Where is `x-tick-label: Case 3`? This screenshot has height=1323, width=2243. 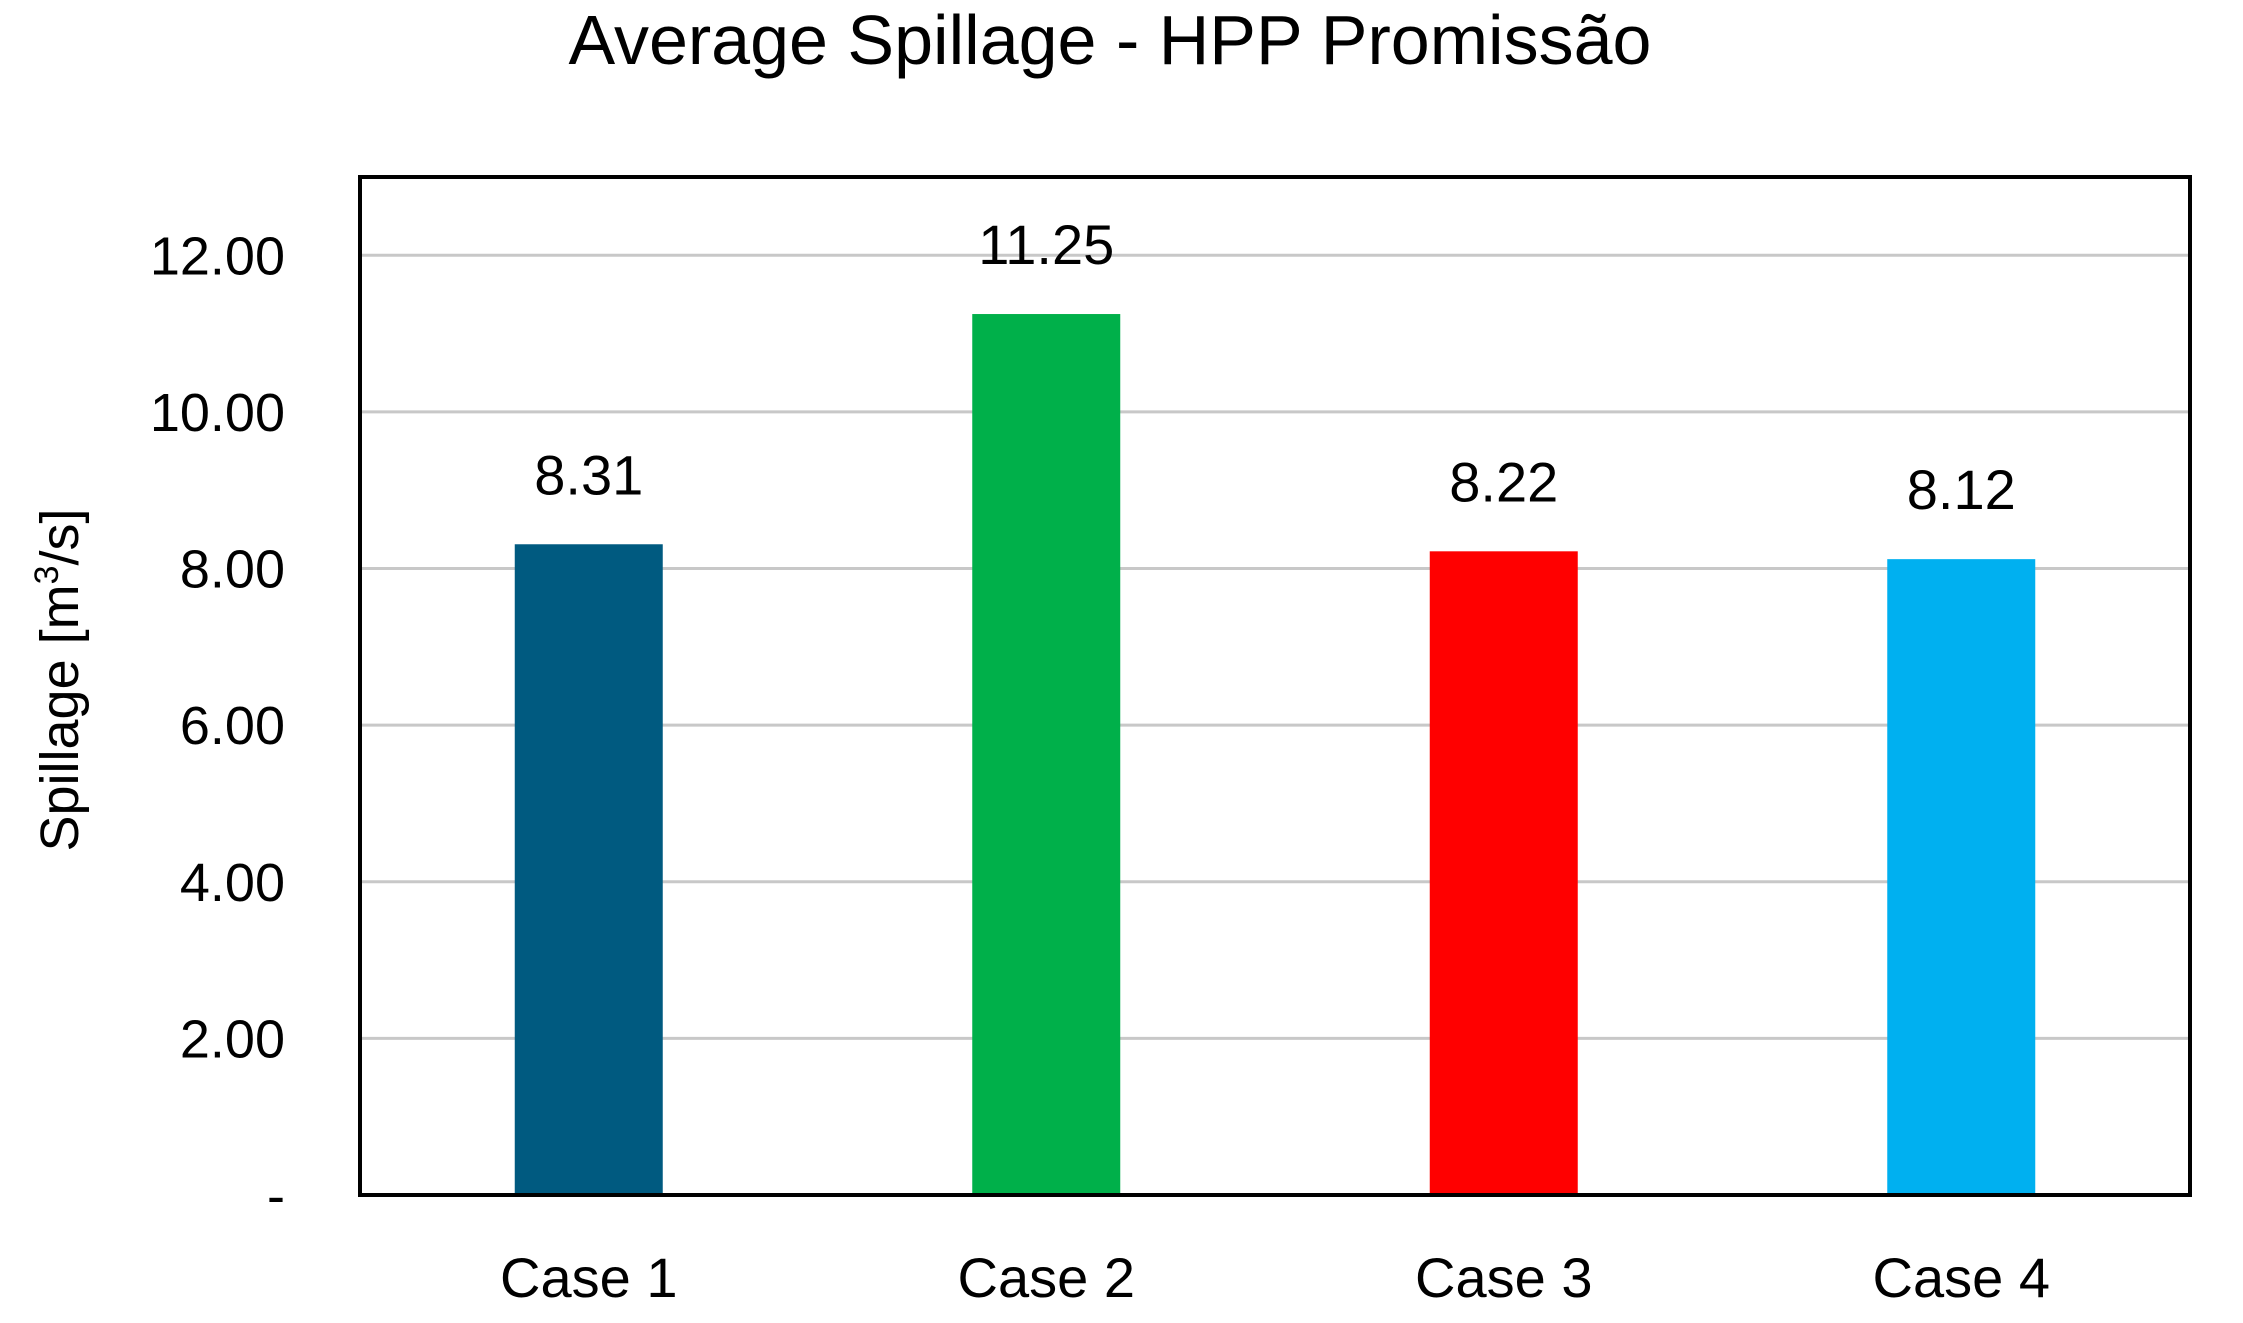
x-tick-label: Case 3 is located at coordinates (1503, 1277).